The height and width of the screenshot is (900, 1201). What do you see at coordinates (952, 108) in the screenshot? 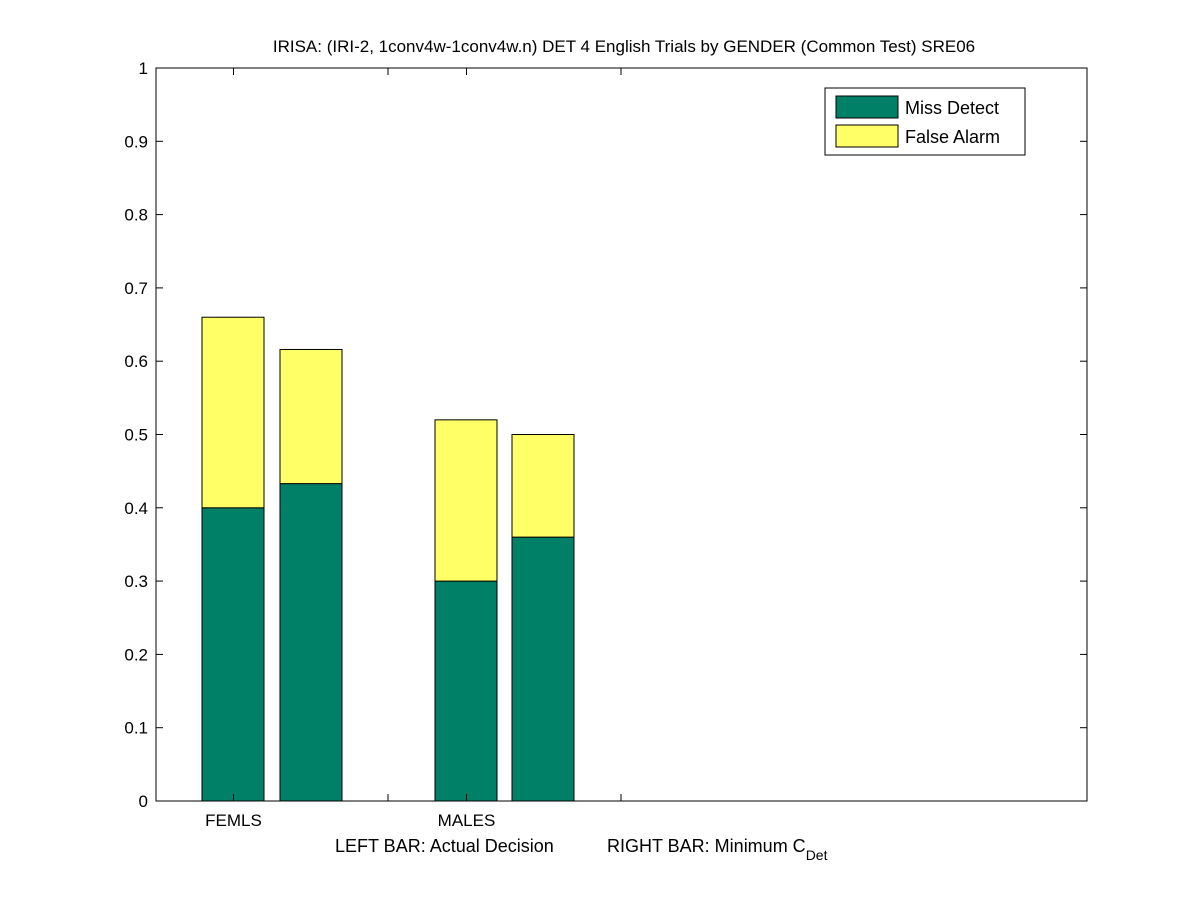
I see `legend-label: Miss Detect` at bounding box center [952, 108].